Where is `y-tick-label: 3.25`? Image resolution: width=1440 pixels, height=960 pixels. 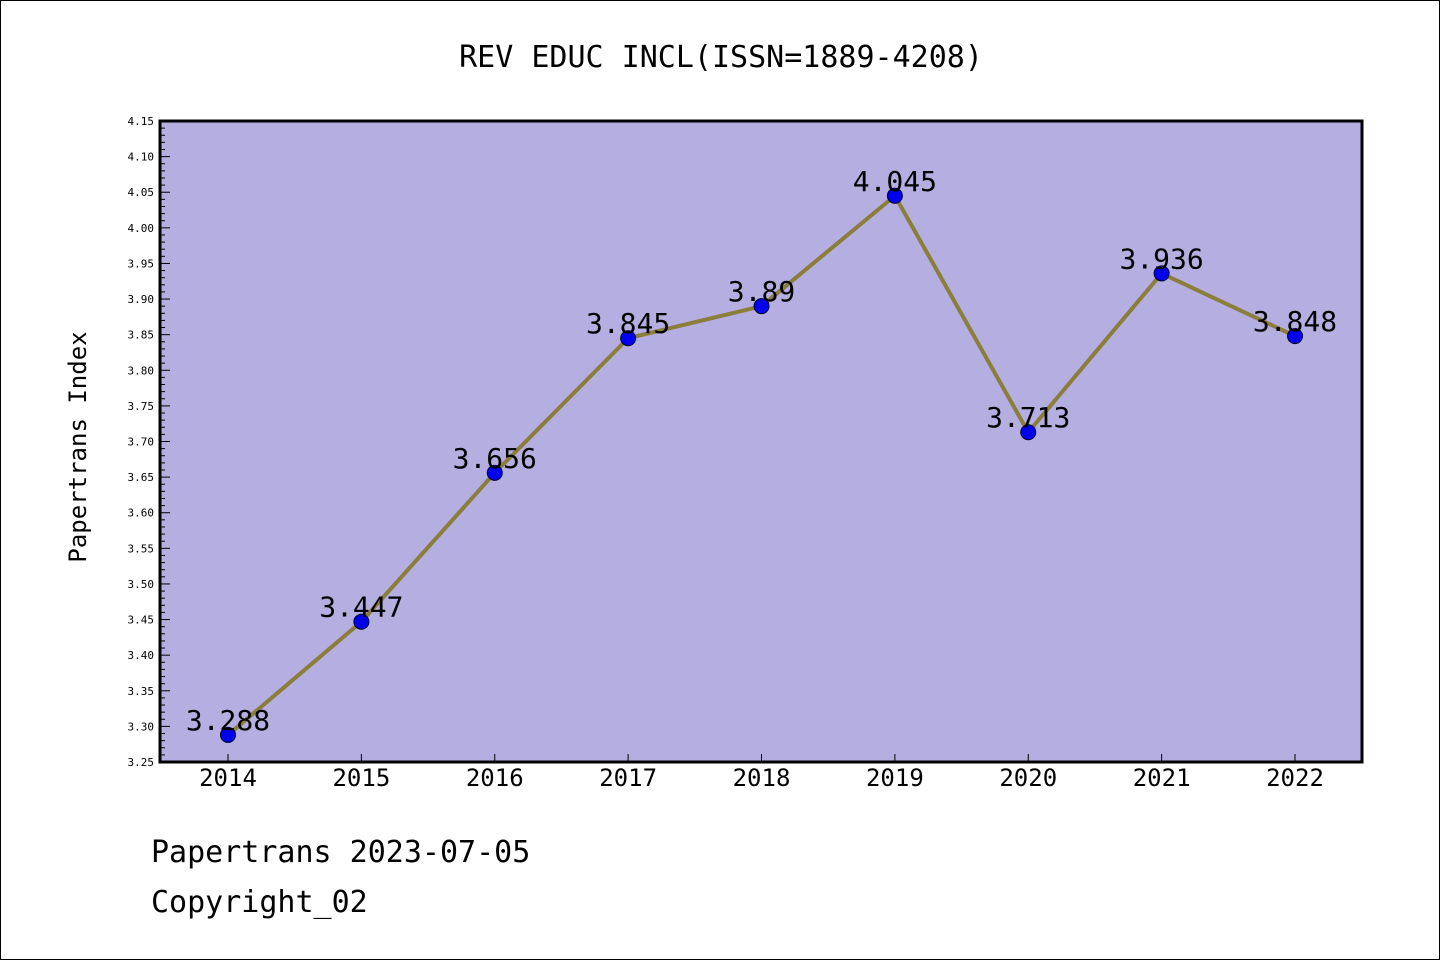
y-tick-label: 3.25 is located at coordinates (141, 762).